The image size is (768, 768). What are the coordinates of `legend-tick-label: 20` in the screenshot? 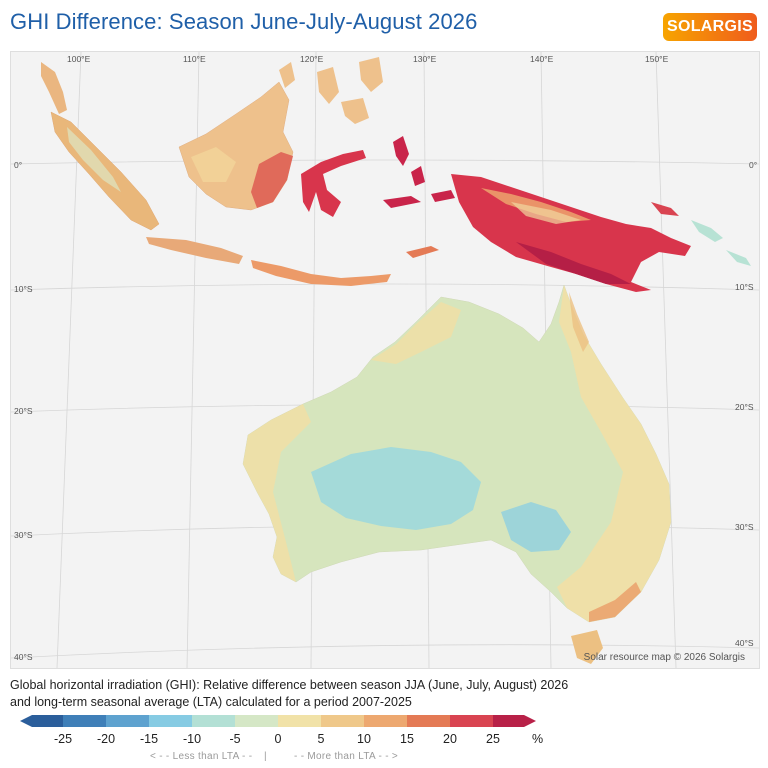 It's located at (450, 739).